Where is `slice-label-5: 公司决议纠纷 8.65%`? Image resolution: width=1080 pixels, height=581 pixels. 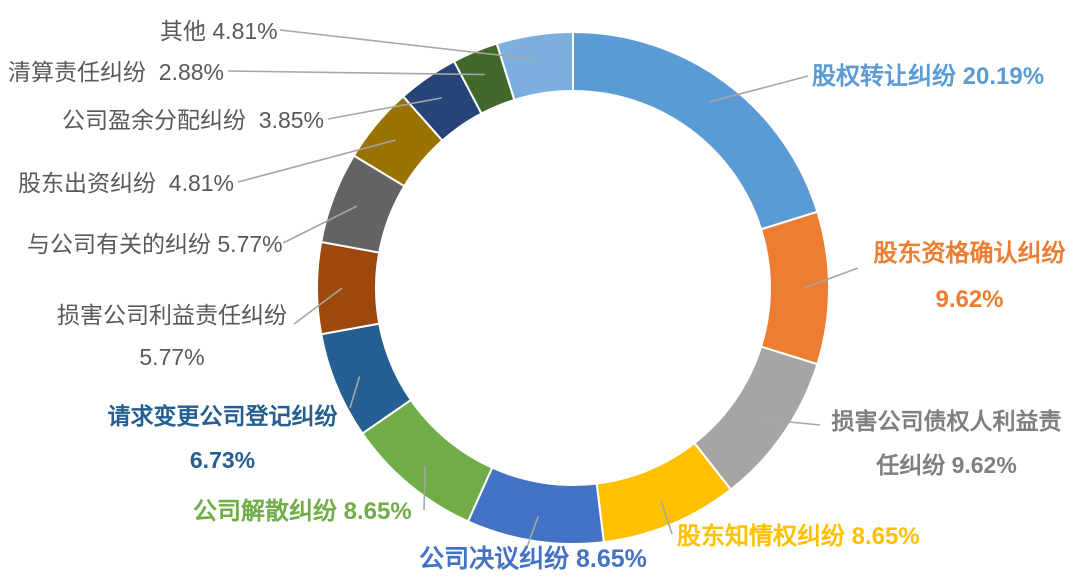 slice-label-5: 公司决议纠纷 8.65% is located at coordinates (533, 559).